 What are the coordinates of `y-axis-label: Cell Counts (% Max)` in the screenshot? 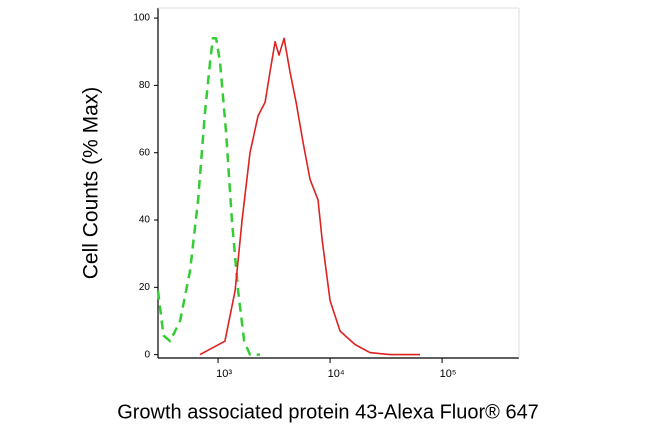 It's located at (91, 183).